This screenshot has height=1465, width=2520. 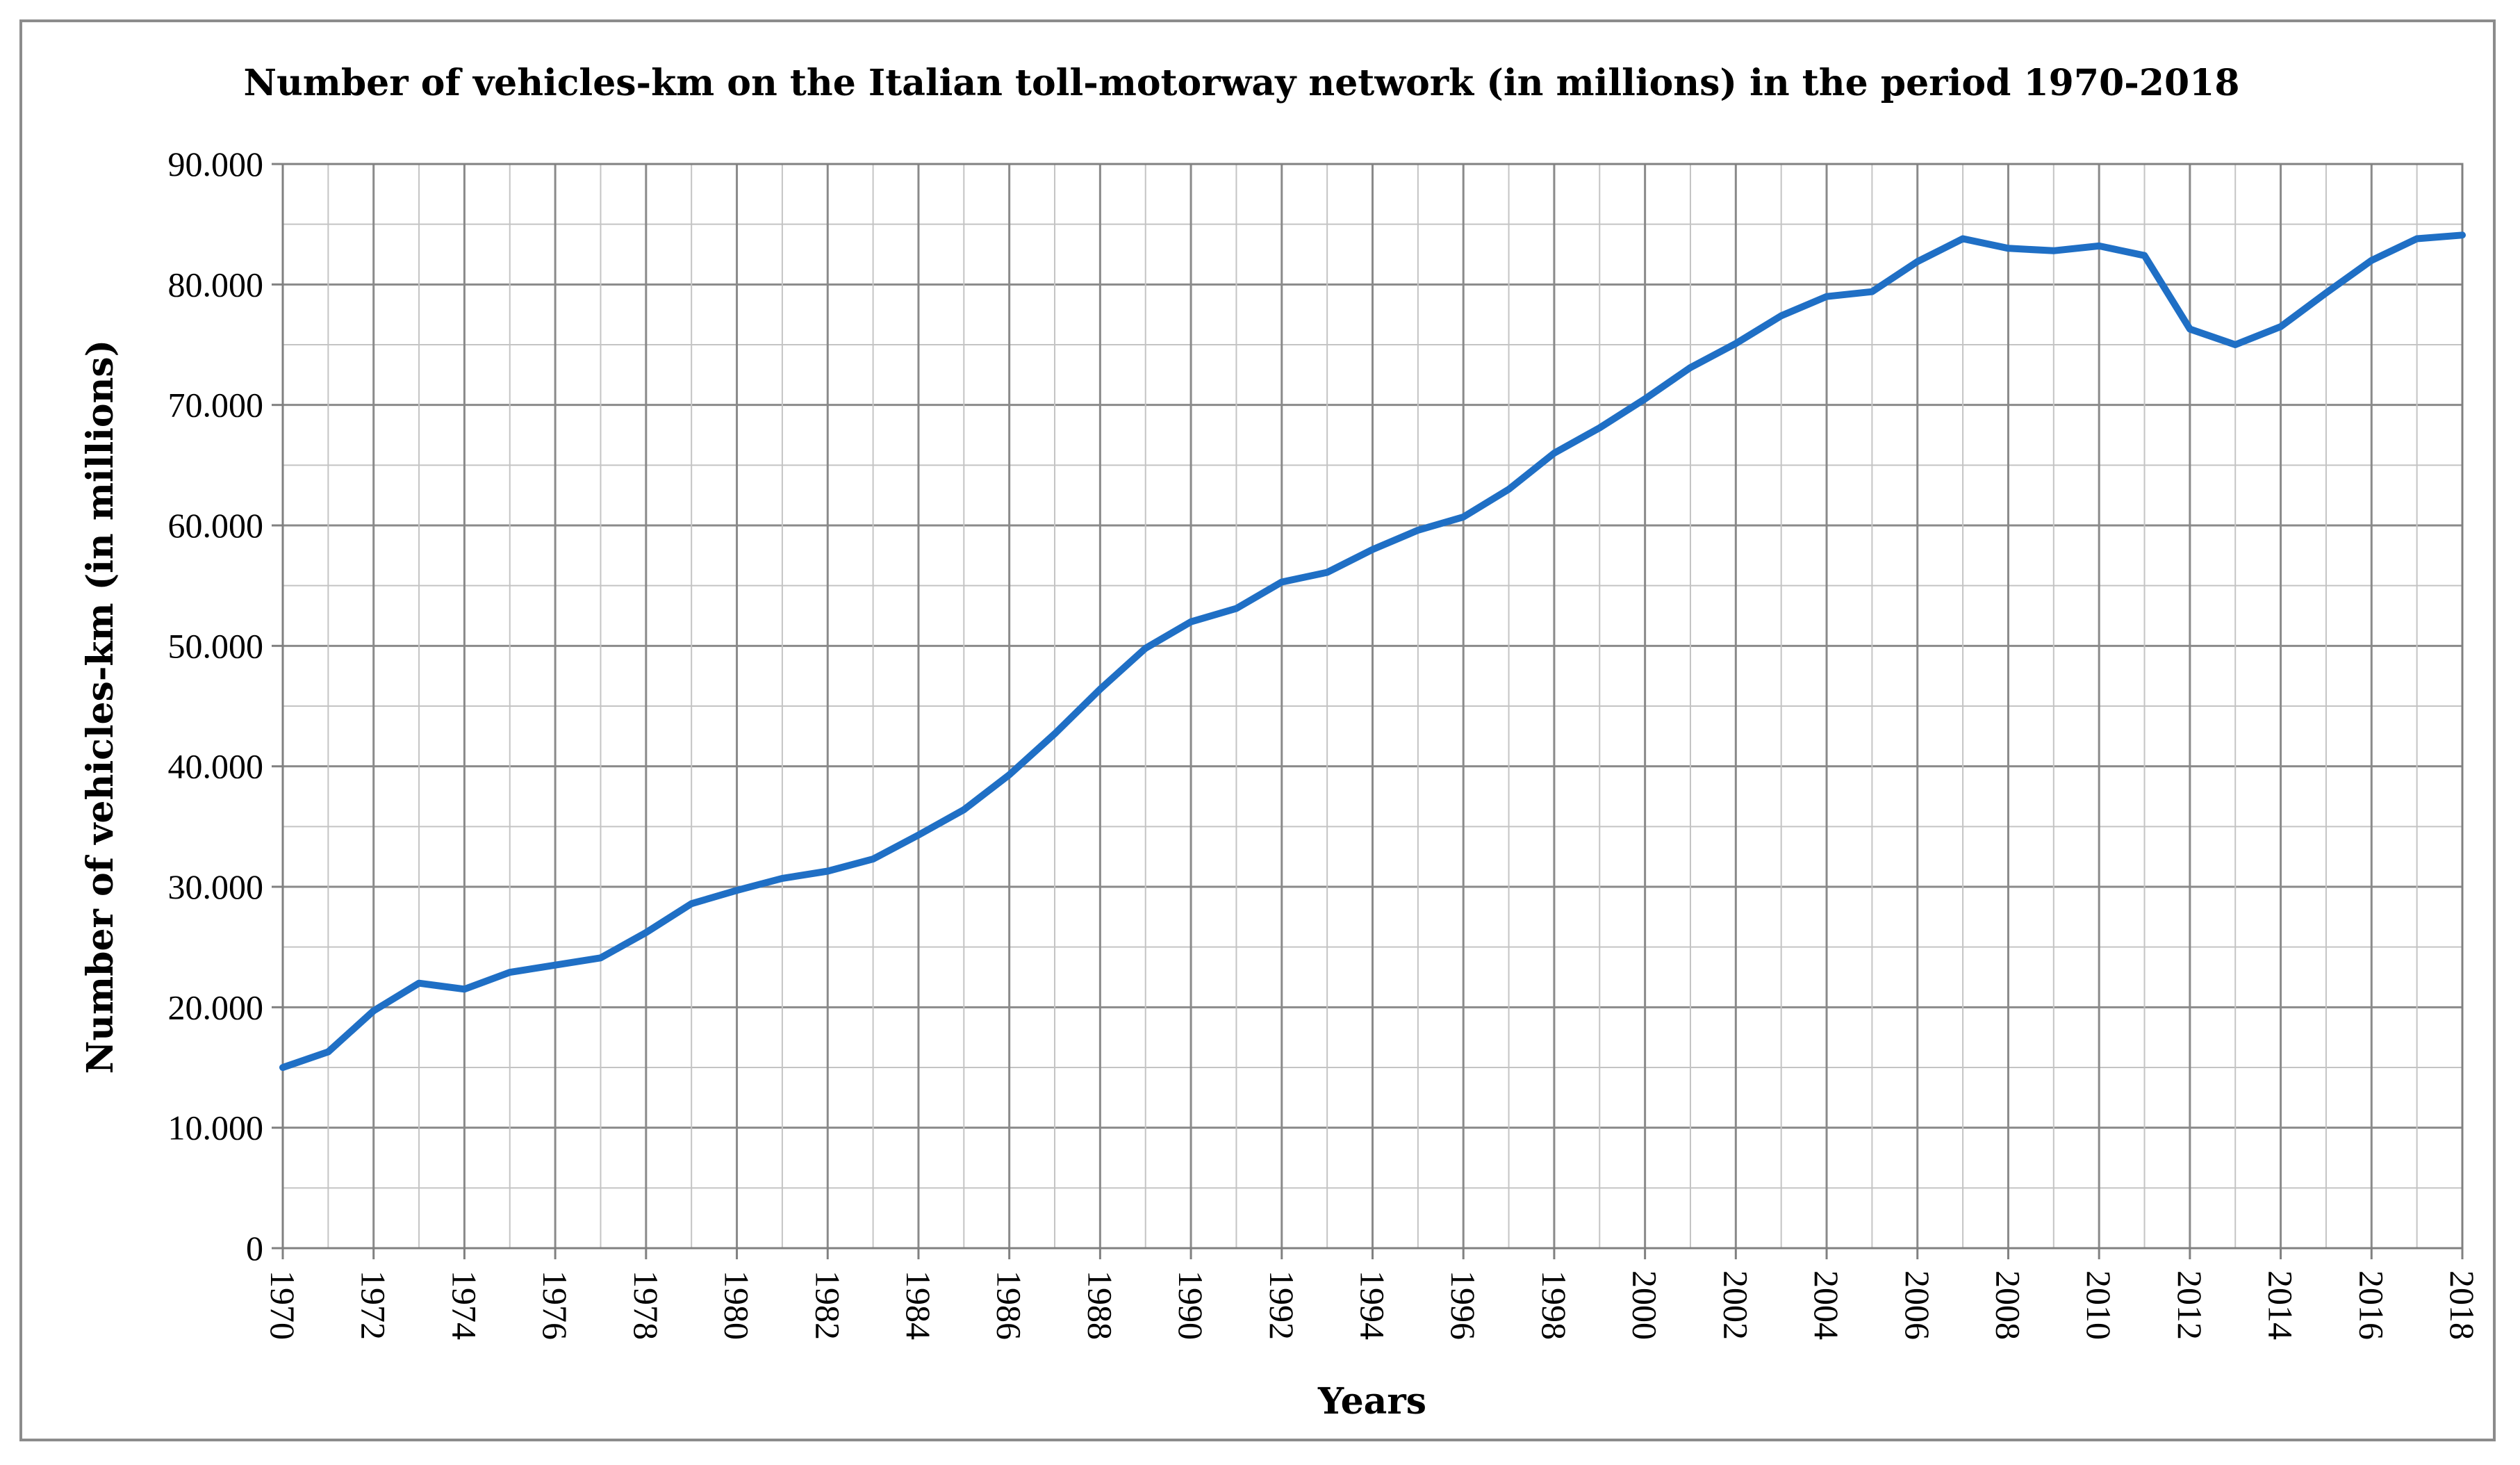 What do you see at coordinates (1464, 1305) in the screenshot?
I see `x-tick-label: 1996` at bounding box center [1464, 1305].